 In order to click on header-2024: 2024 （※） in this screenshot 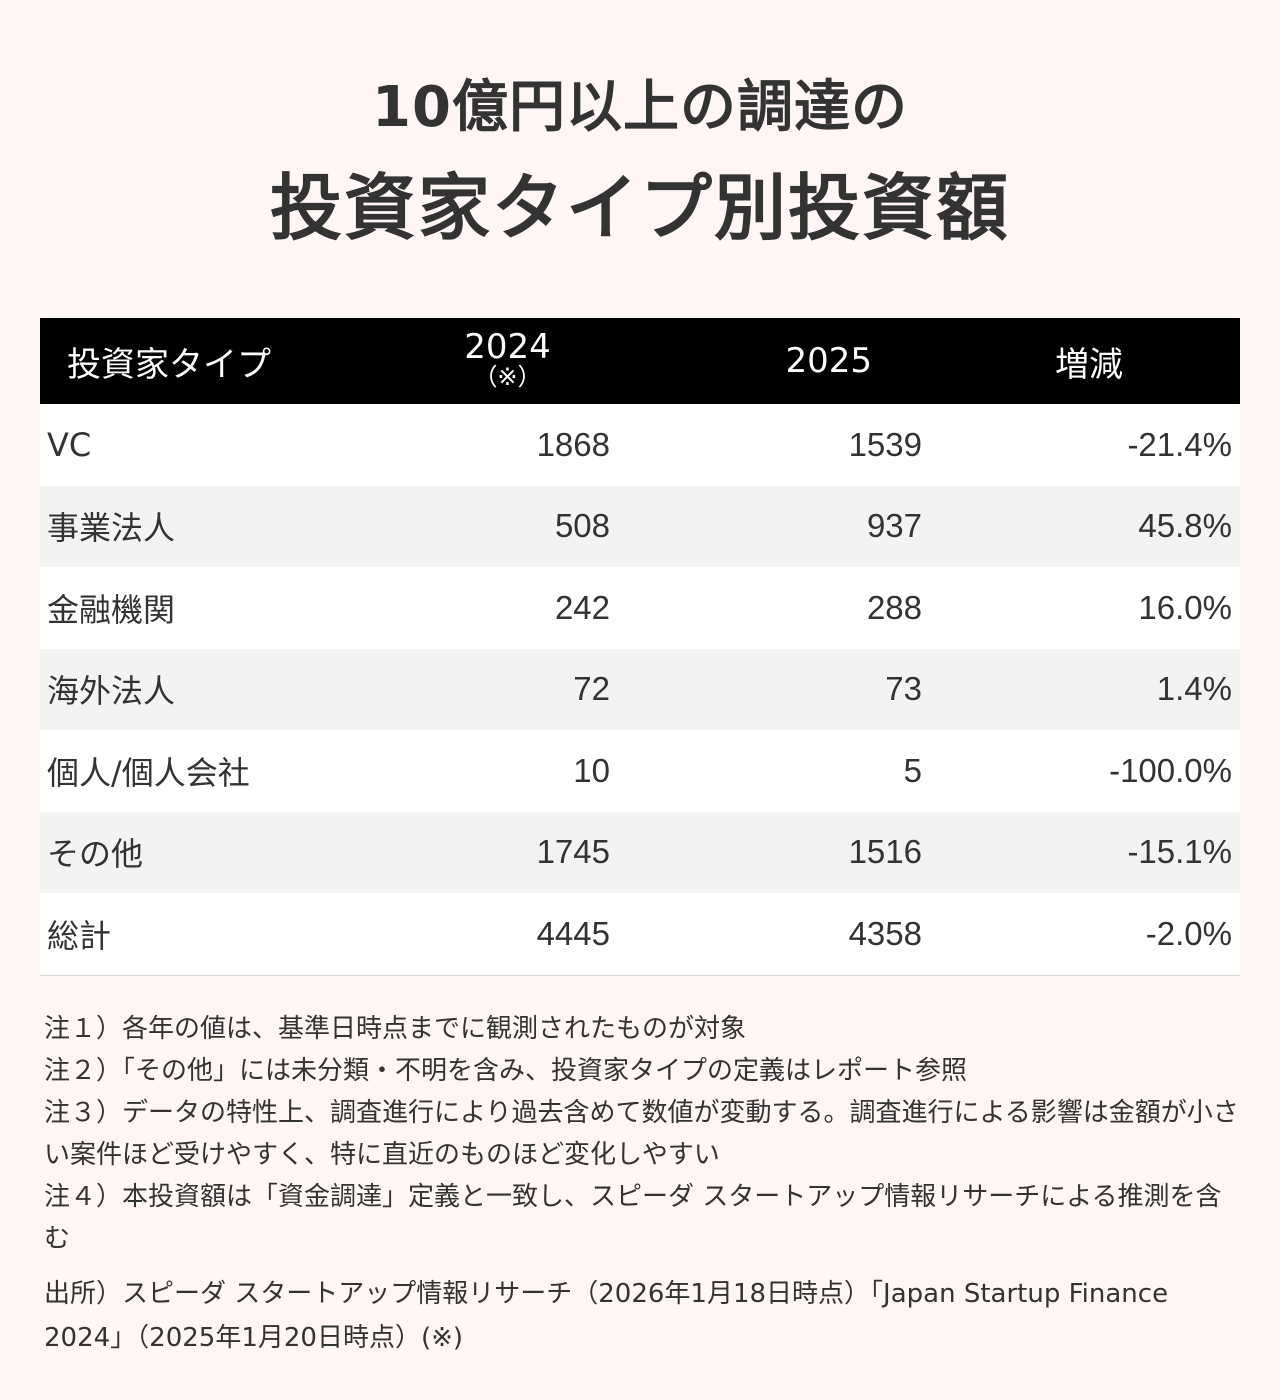, I will do `click(507, 361)`.